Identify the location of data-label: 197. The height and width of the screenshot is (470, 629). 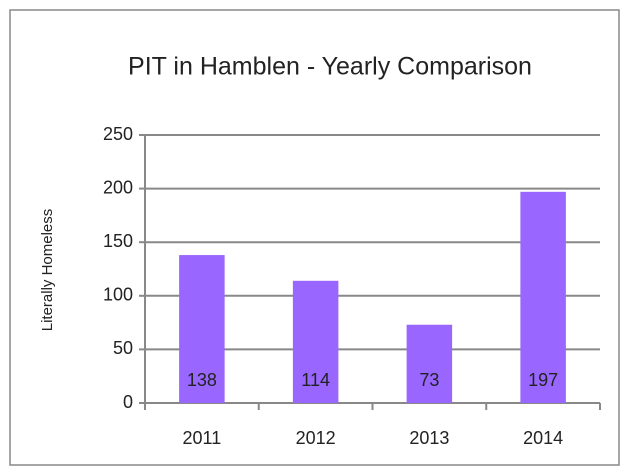
(543, 380).